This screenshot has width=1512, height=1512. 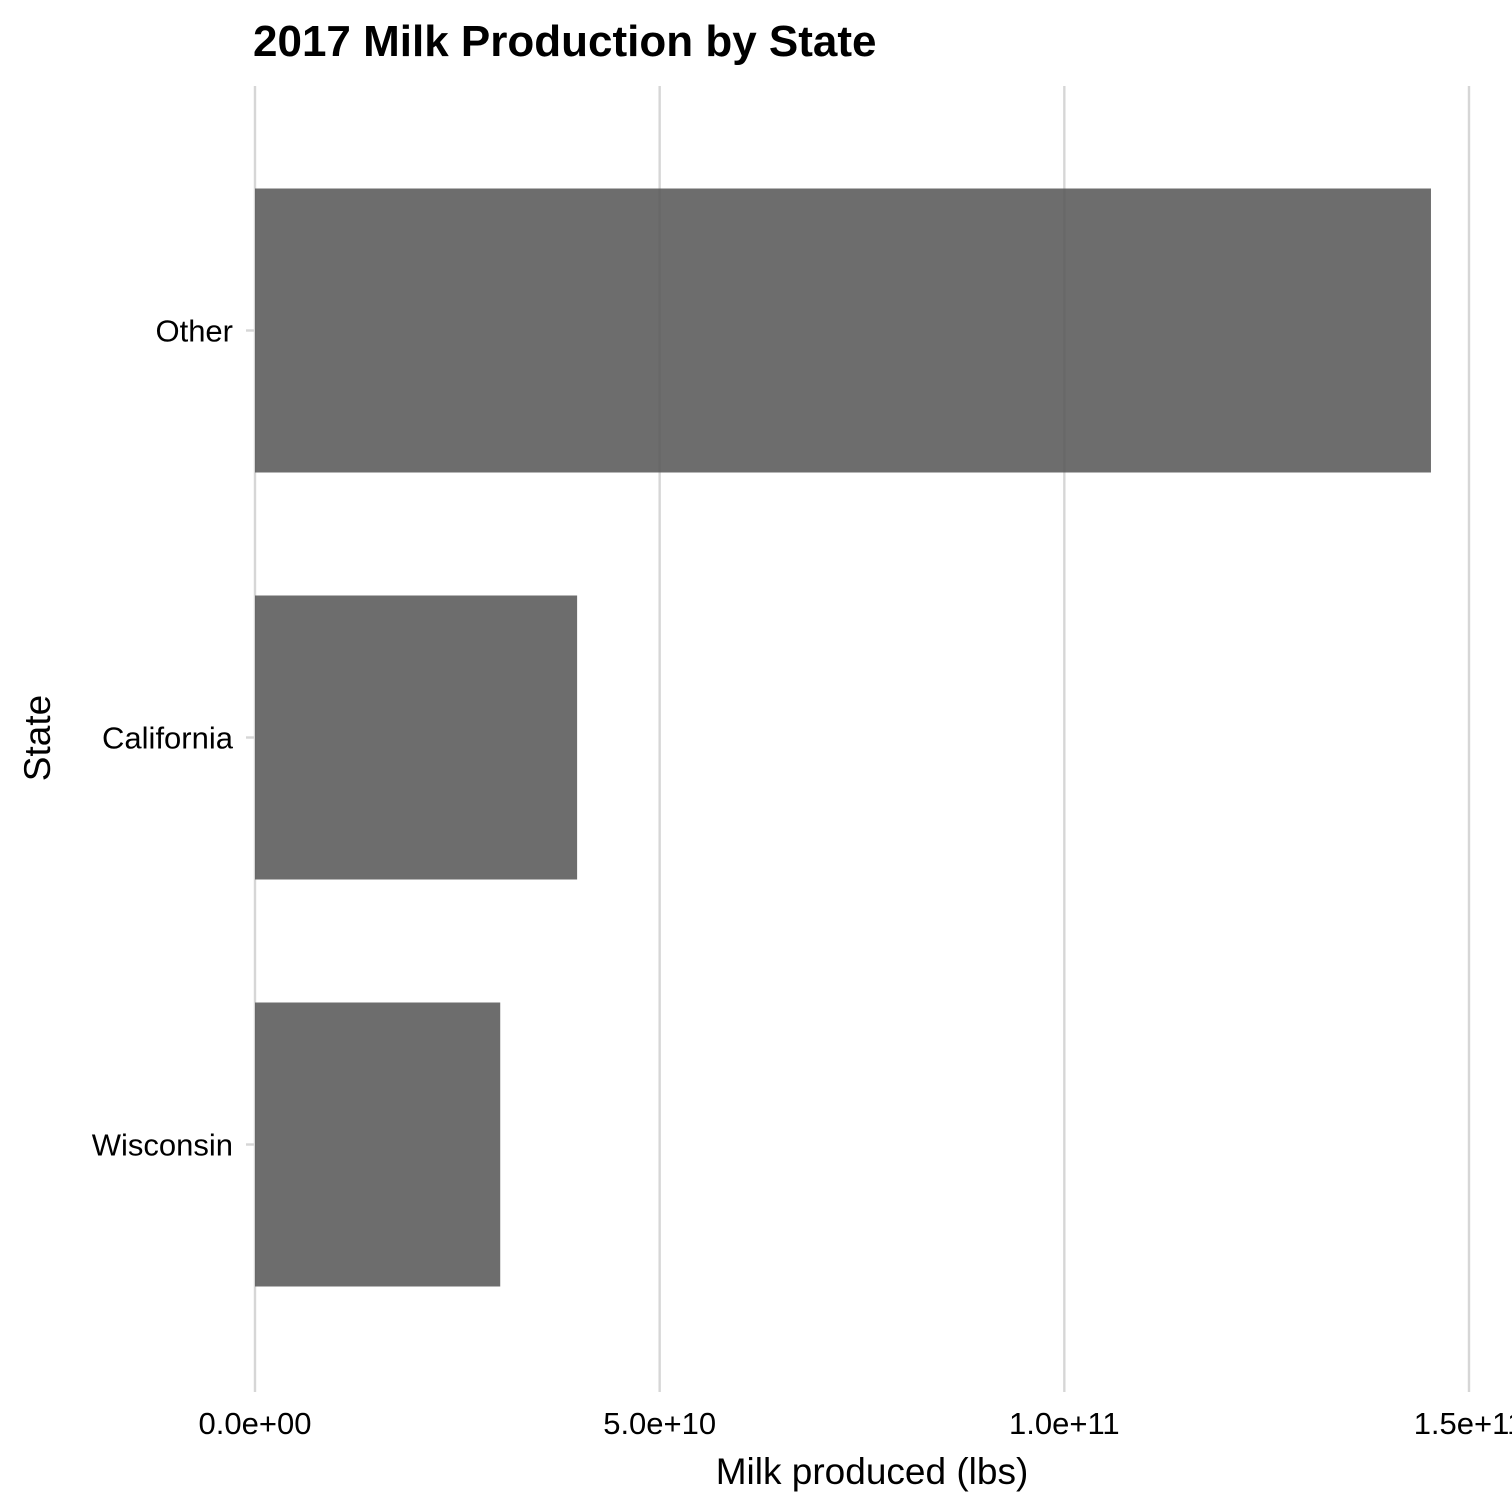 What do you see at coordinates (855, 1423) in the screenshot?
I see `x-axis: 0.0e+00 5.0e+10 1.0e+11 1.5e+11` at bounding box center [855, 1423].